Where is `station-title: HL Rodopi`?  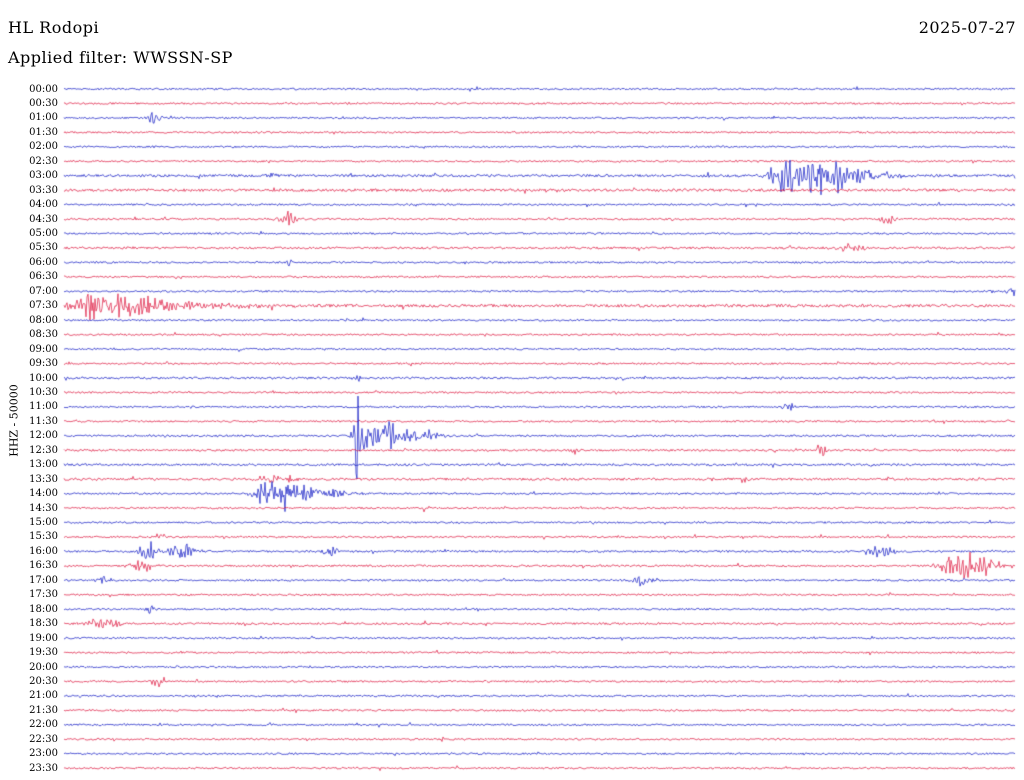 station-title: HL Rodopi is located at coordinates (54, 27).